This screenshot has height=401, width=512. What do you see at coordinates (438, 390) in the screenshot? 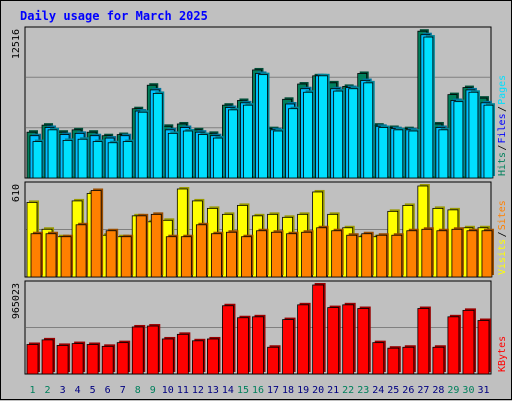
I see `x-tick-label-day-28: 28` at bounding box center [438, 390].